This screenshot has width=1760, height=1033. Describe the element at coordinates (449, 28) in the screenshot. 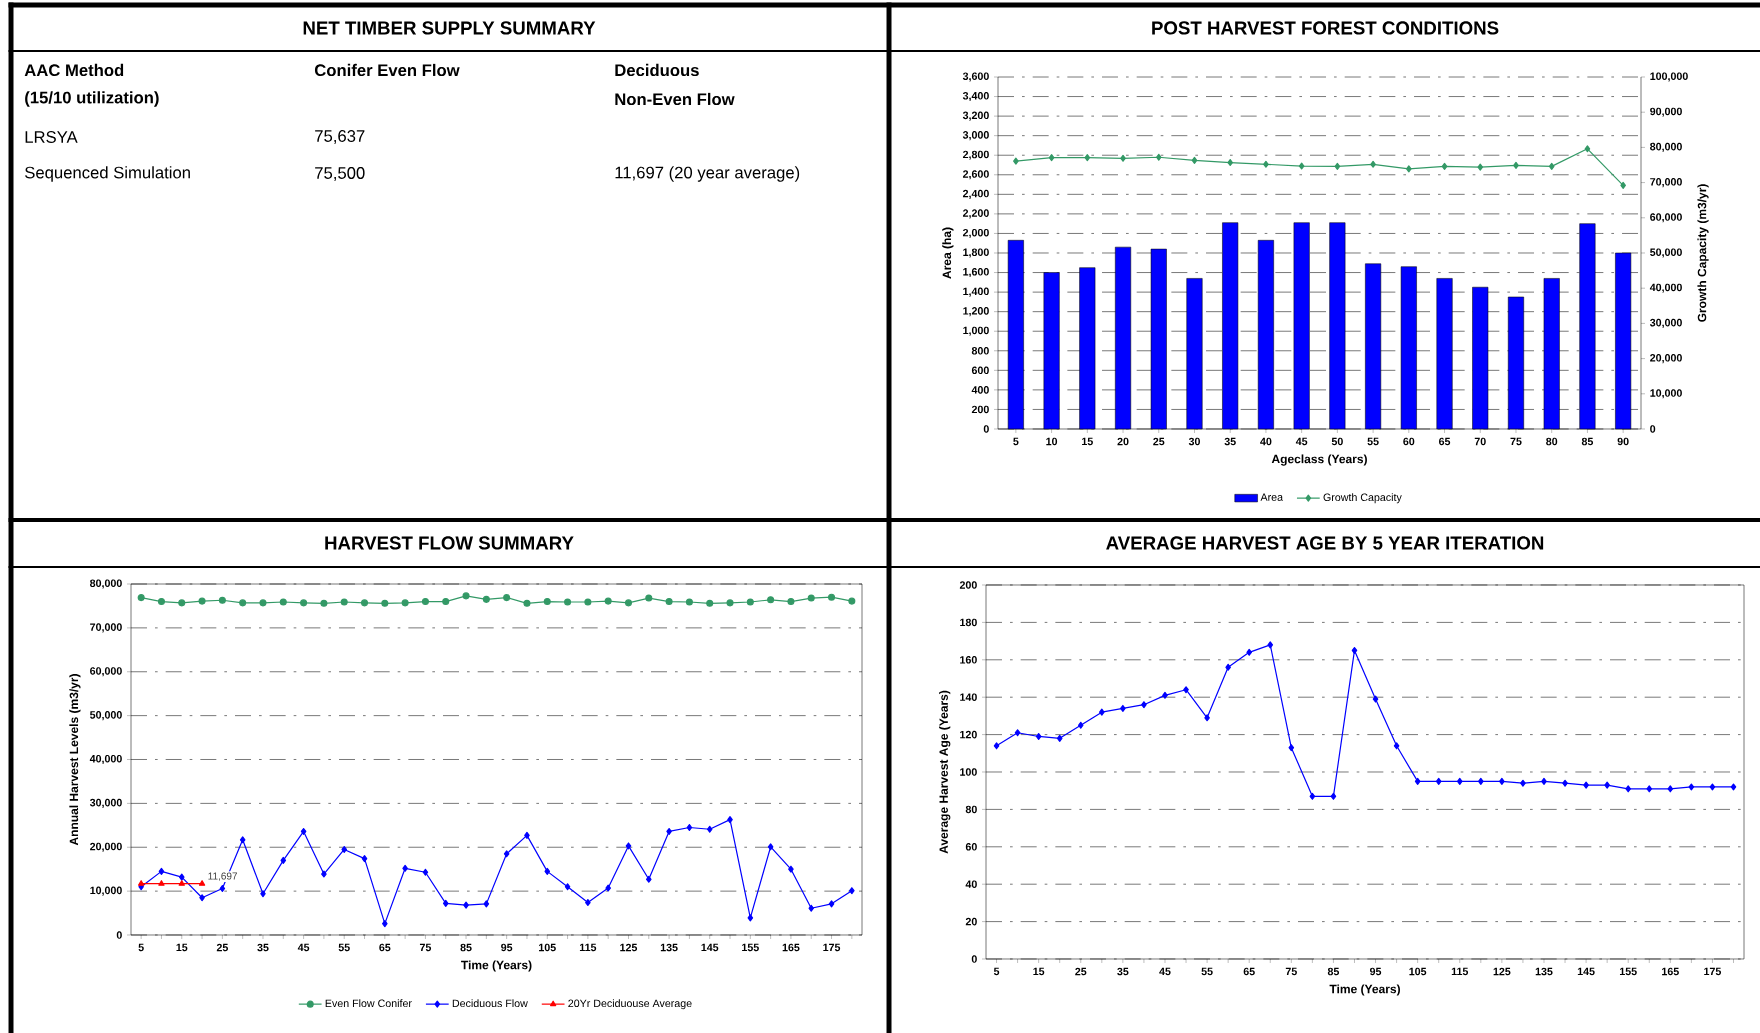

I see `text: NET TIMBER SUPPLY SUMMARY` at that location.